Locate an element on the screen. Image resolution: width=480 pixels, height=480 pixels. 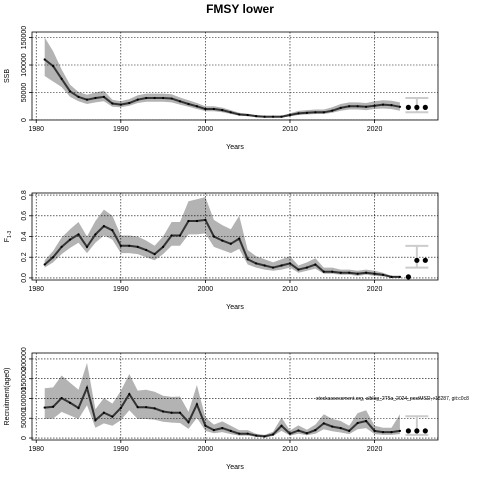
x-tick-label: 2020 is located at coordinates (375, 289).